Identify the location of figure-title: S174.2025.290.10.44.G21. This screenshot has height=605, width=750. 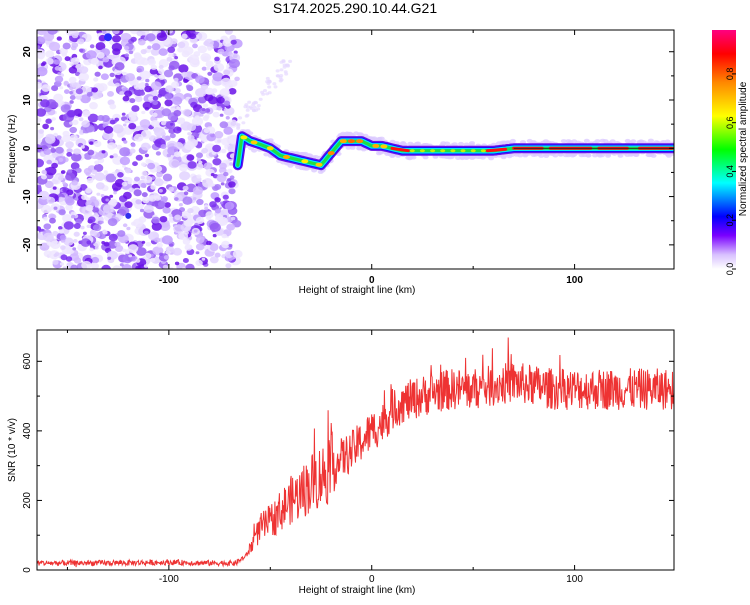
(355, 8).